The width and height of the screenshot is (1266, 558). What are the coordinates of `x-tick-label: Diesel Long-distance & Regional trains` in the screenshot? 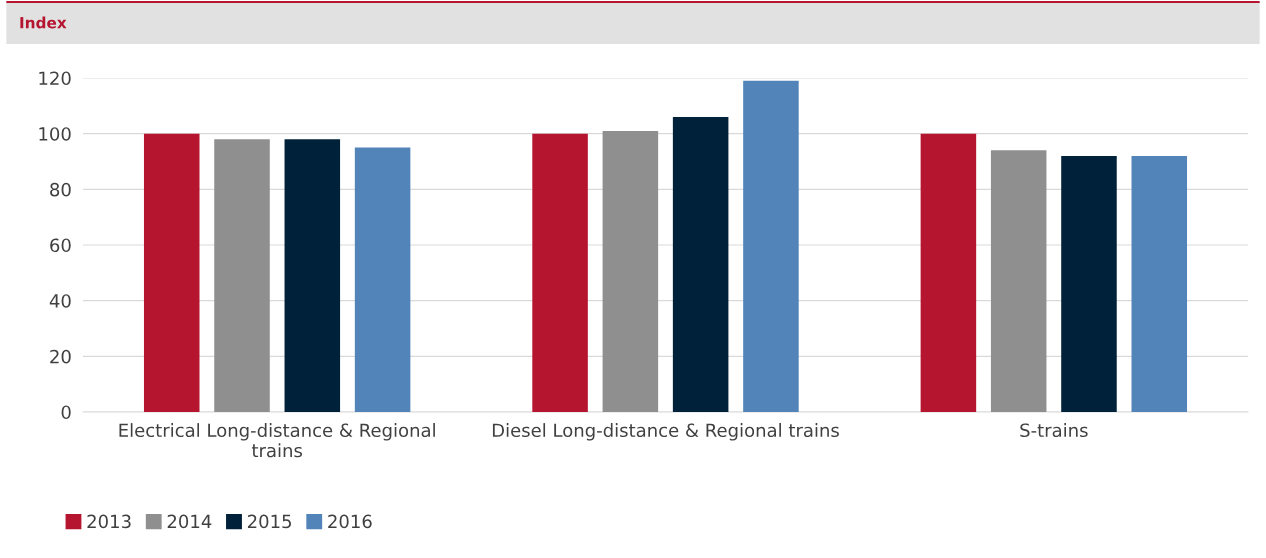 It's located at (665, 432).